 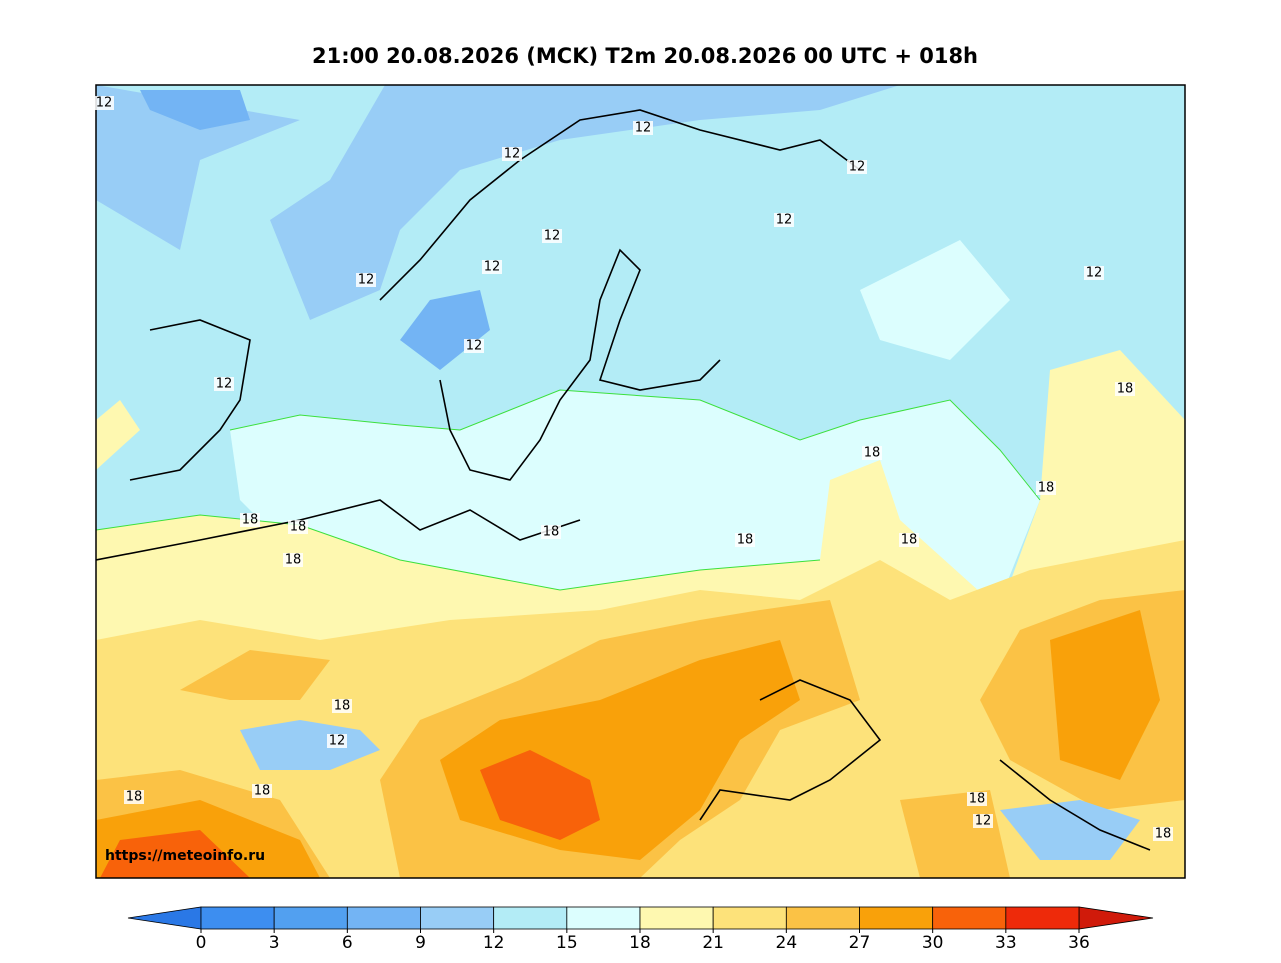 I want to click on colorbar-tick-label: 24, so click(x=787, y=943).